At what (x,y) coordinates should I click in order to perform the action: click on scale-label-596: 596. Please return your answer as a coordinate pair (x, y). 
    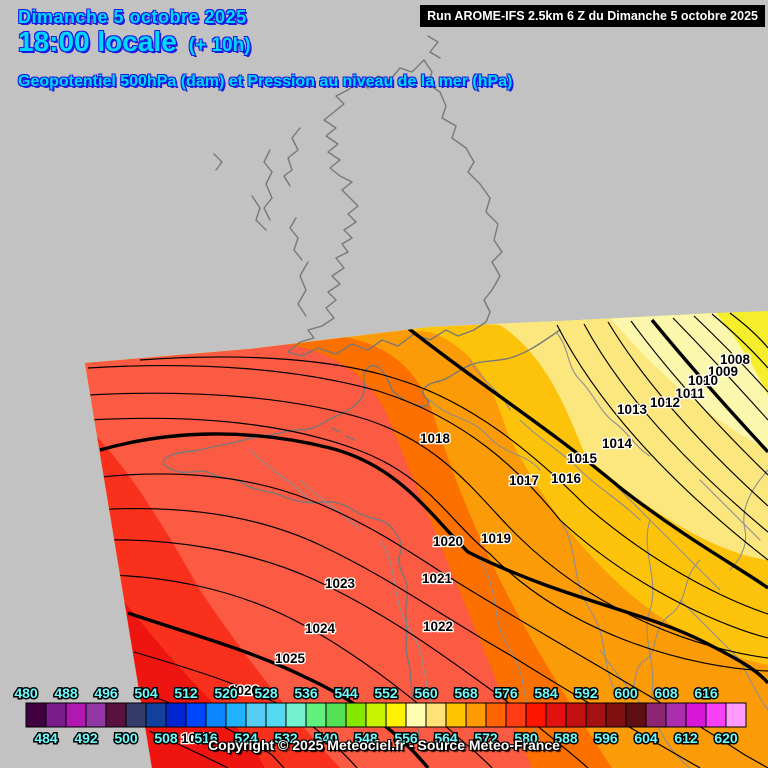
    Looking at the image, I should click on (606, 738).